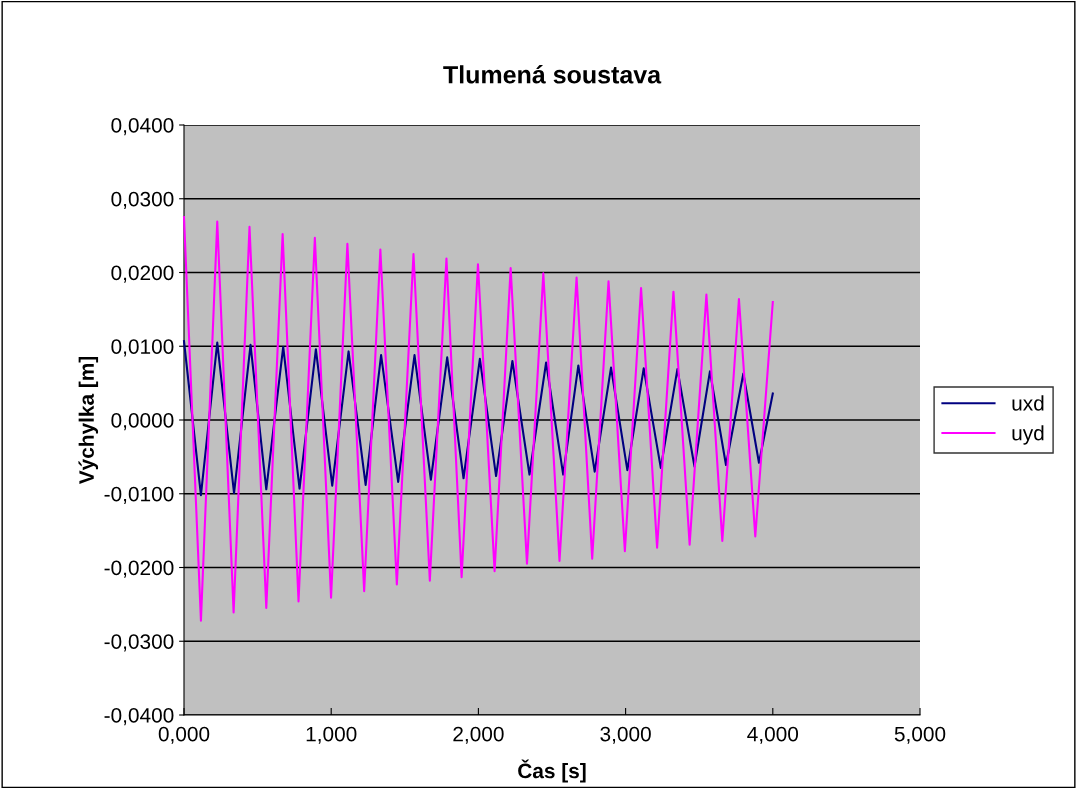 The image size is (1077, 789). I want to click on y-tick-label: -0,0400, so click(139, 717).